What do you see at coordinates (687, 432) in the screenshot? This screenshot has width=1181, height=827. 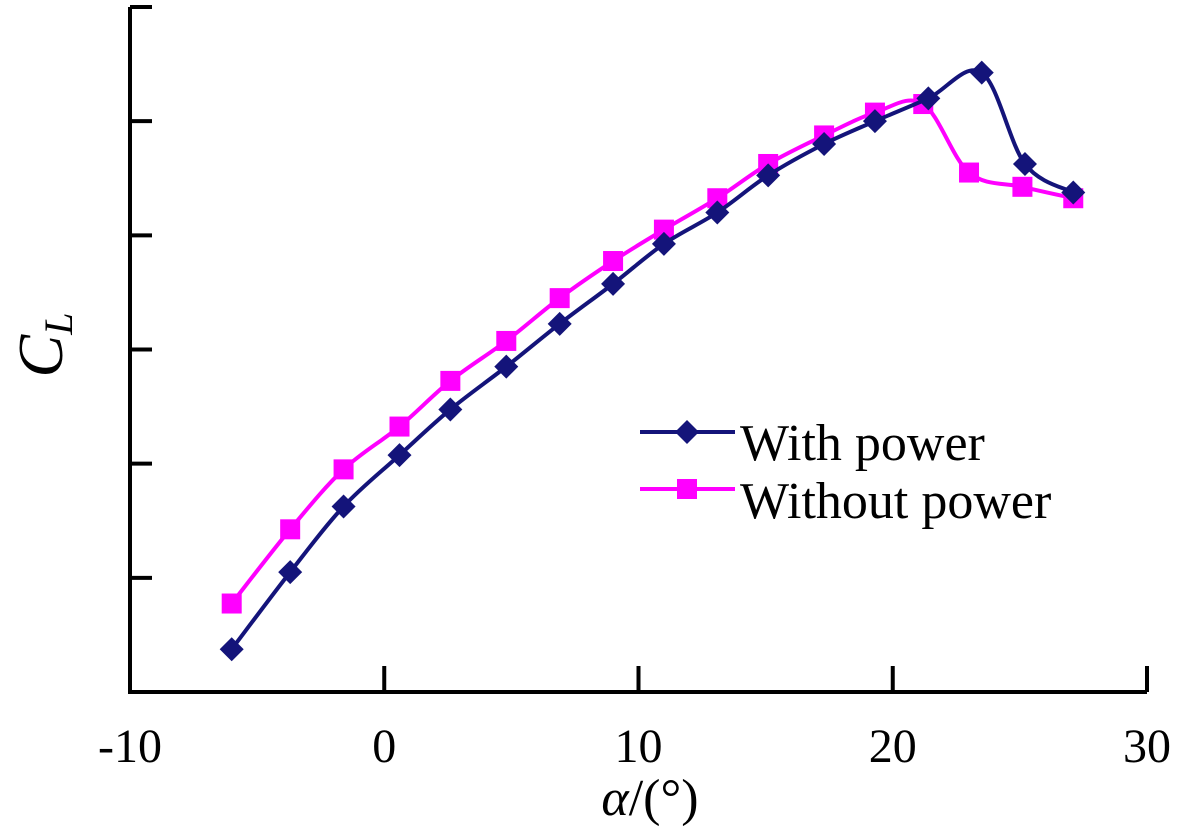 I see `legend-marker-with-power` at bounding box center [687, 432].